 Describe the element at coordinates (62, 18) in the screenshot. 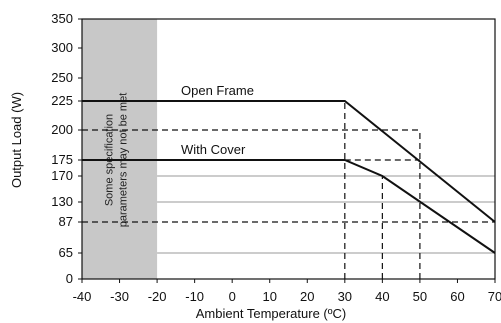

I see `y-tick-label-350: 350` at that location.